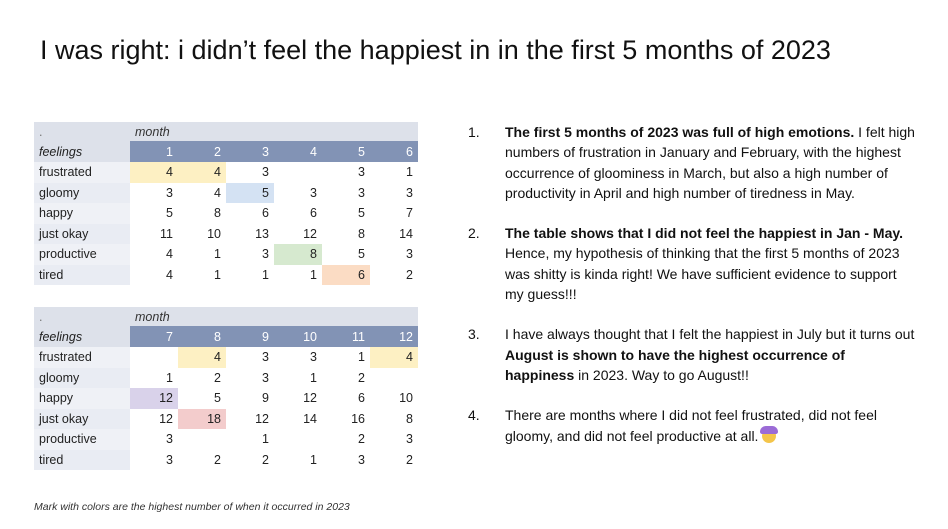 This screenshot has height=529, width=948. Describe the element at coordinates (226, 213) in the screenshot. I see `table-row: happy 5 8 6 6 5 7` at that location.